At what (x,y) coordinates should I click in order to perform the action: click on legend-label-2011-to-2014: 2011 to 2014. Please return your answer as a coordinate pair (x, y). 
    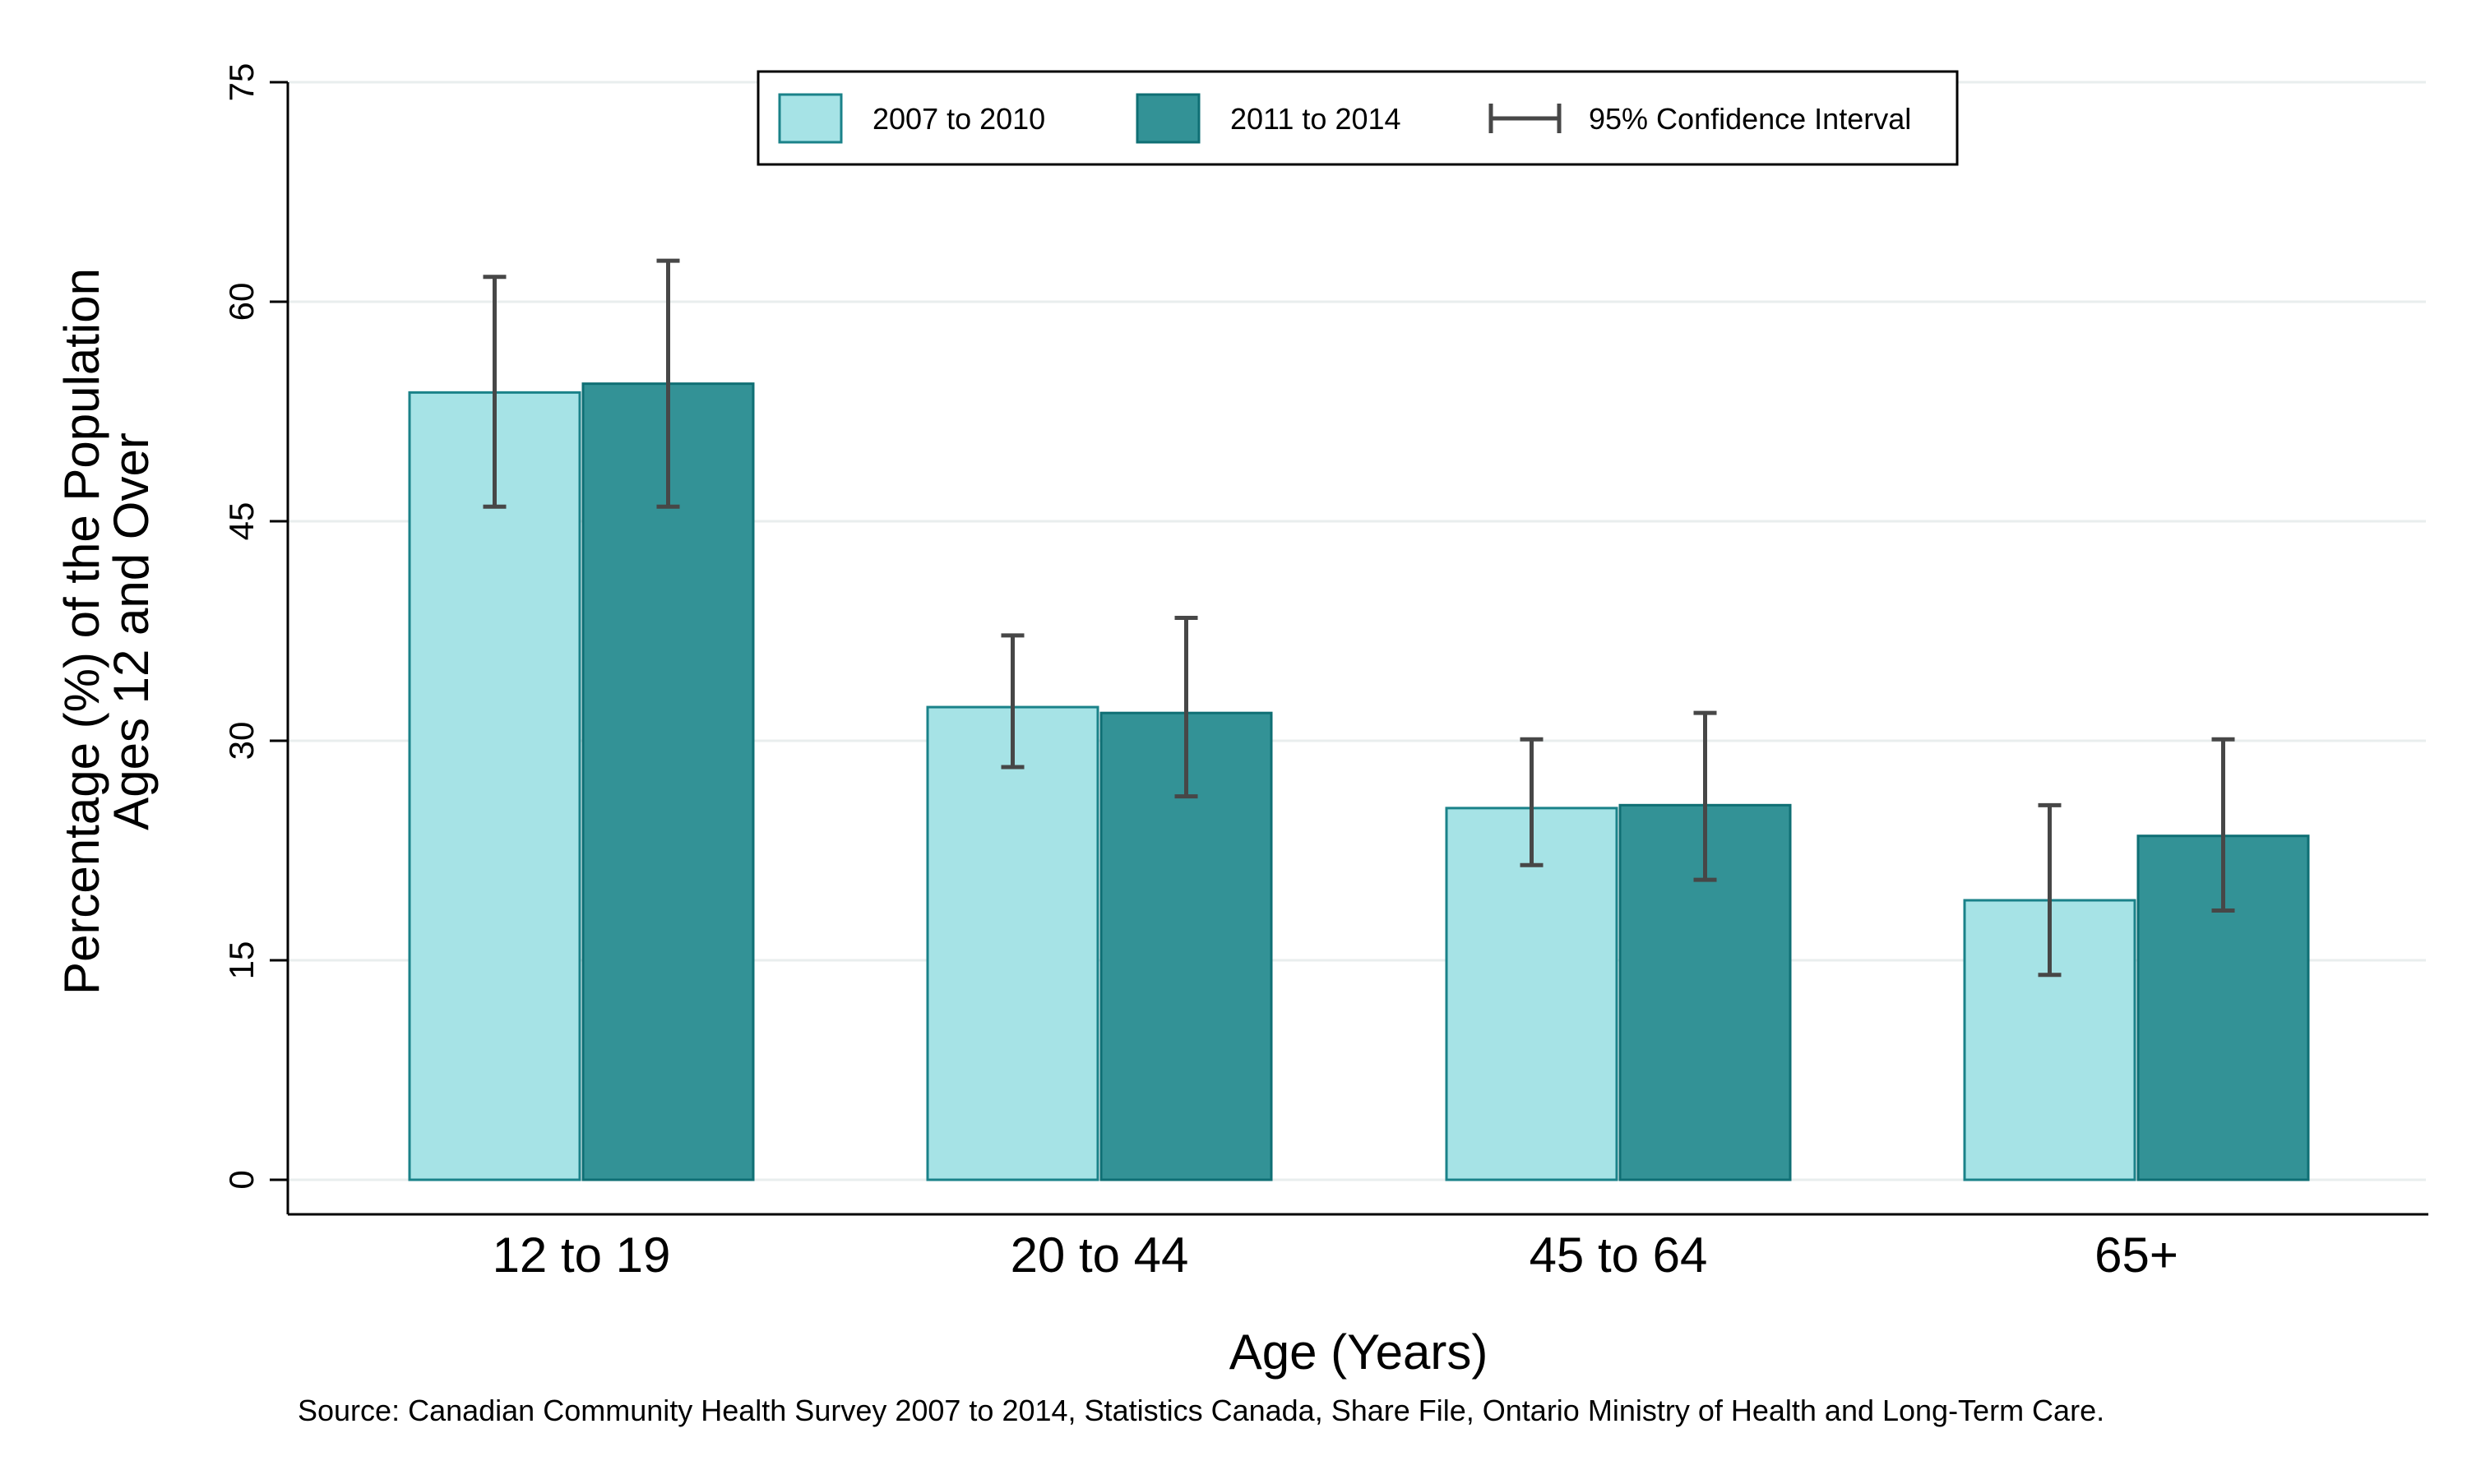
    Looking at the image, I should click on (1315, 119).